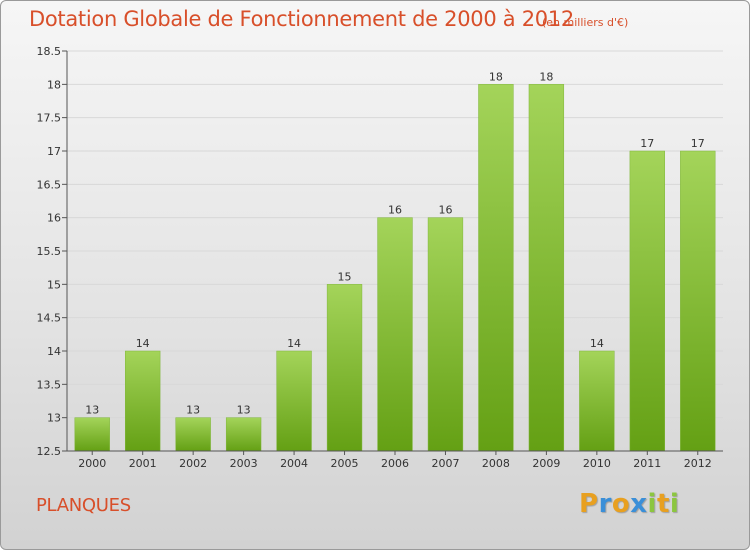  Describe the element at coordinates (585, 22) in the screenshot. I see `chart-subtitle: (en milliers d'€)` at that location.